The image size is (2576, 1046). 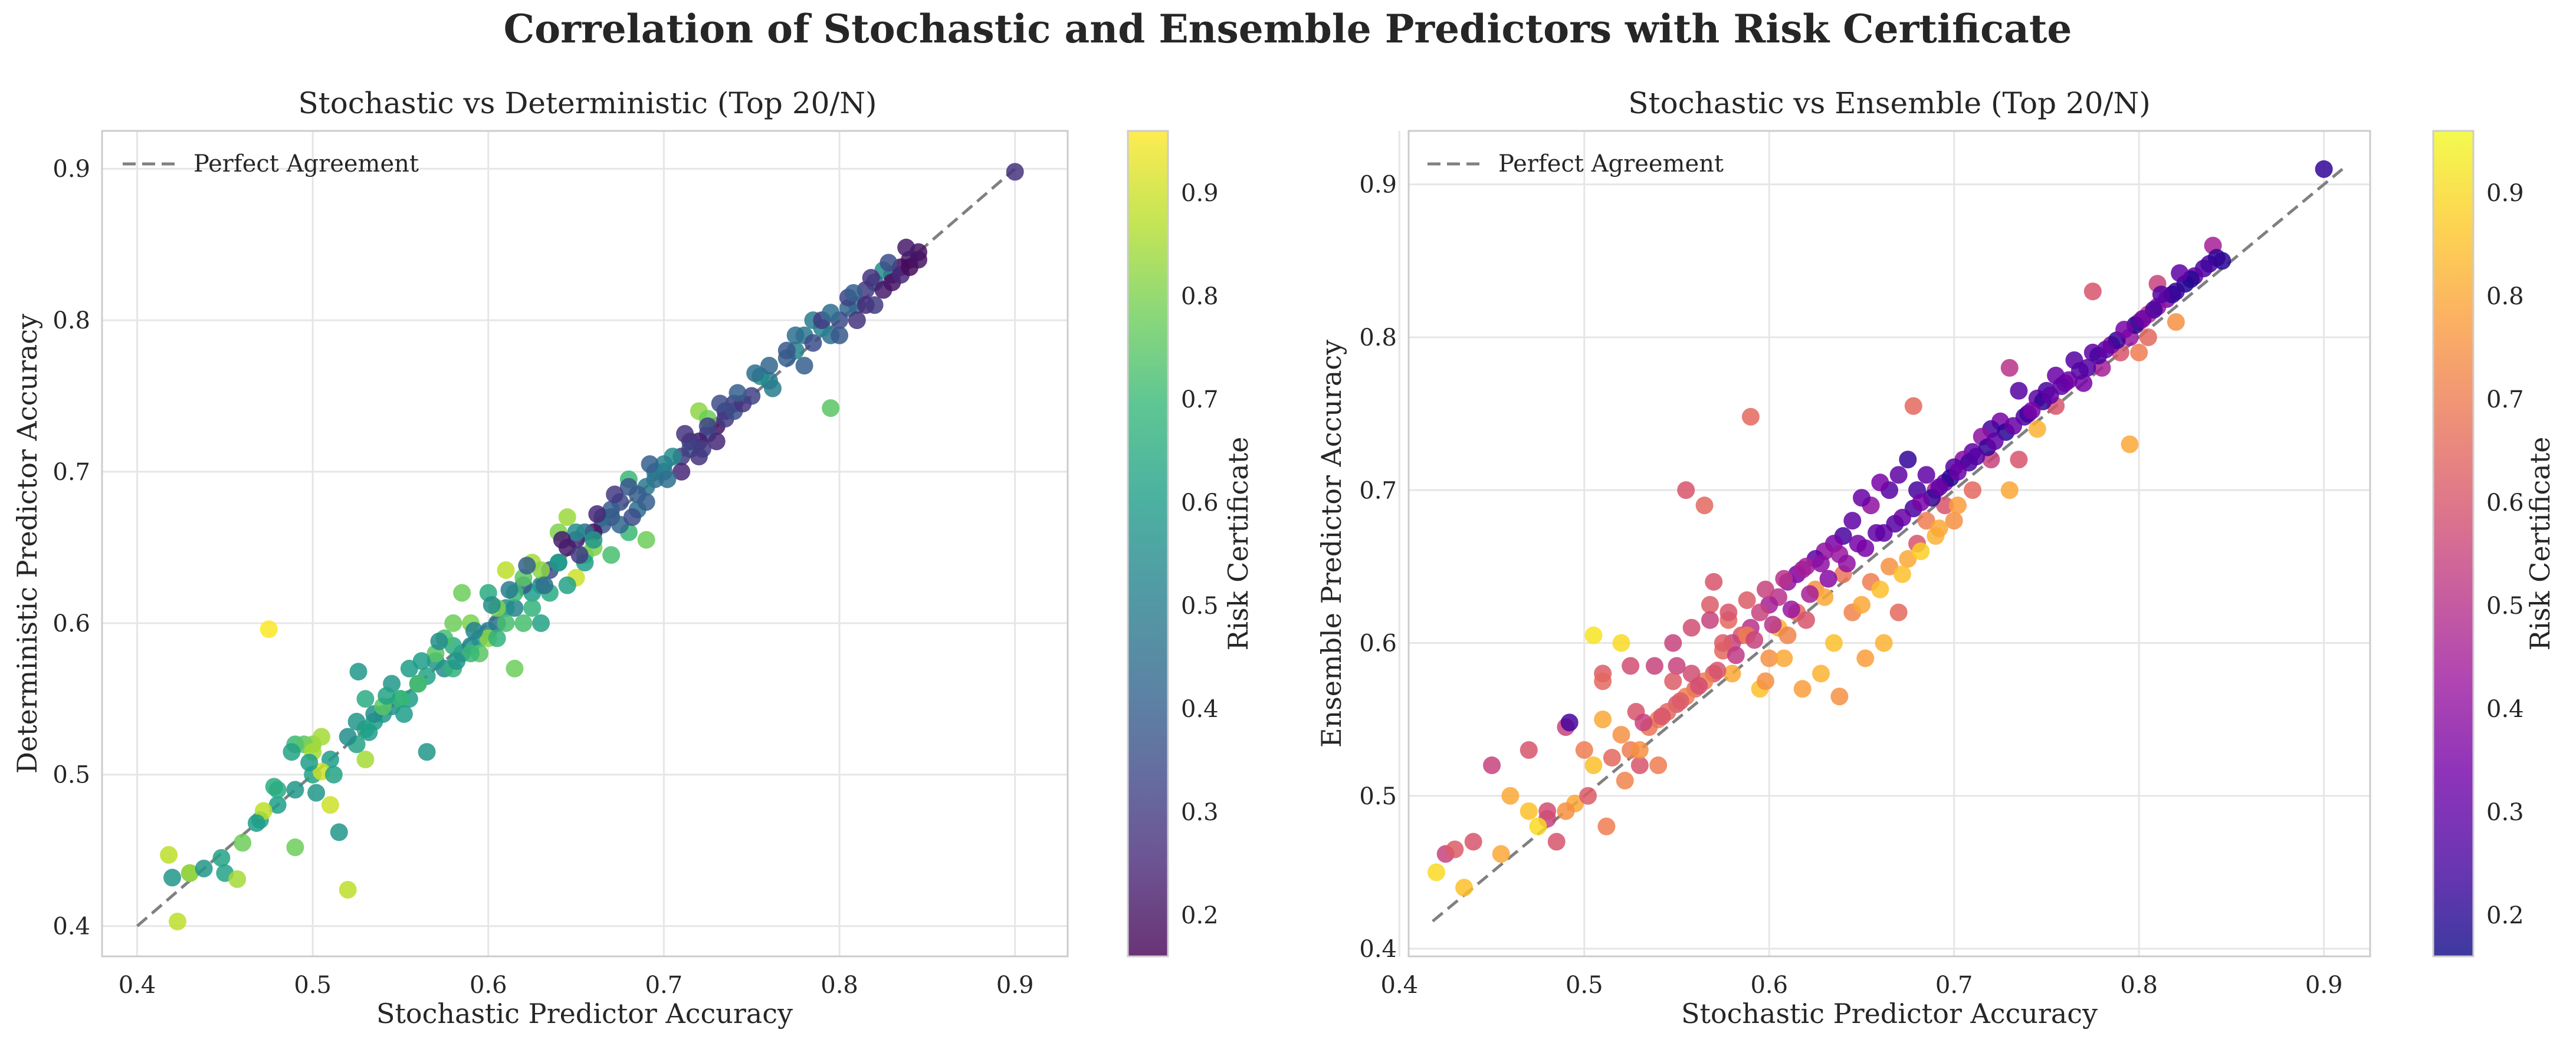 What do you see at coordinates (1378, 185) in the screenshot?
I see `right-y-tick-label: 0.9` at bounding box center [1378, 185].